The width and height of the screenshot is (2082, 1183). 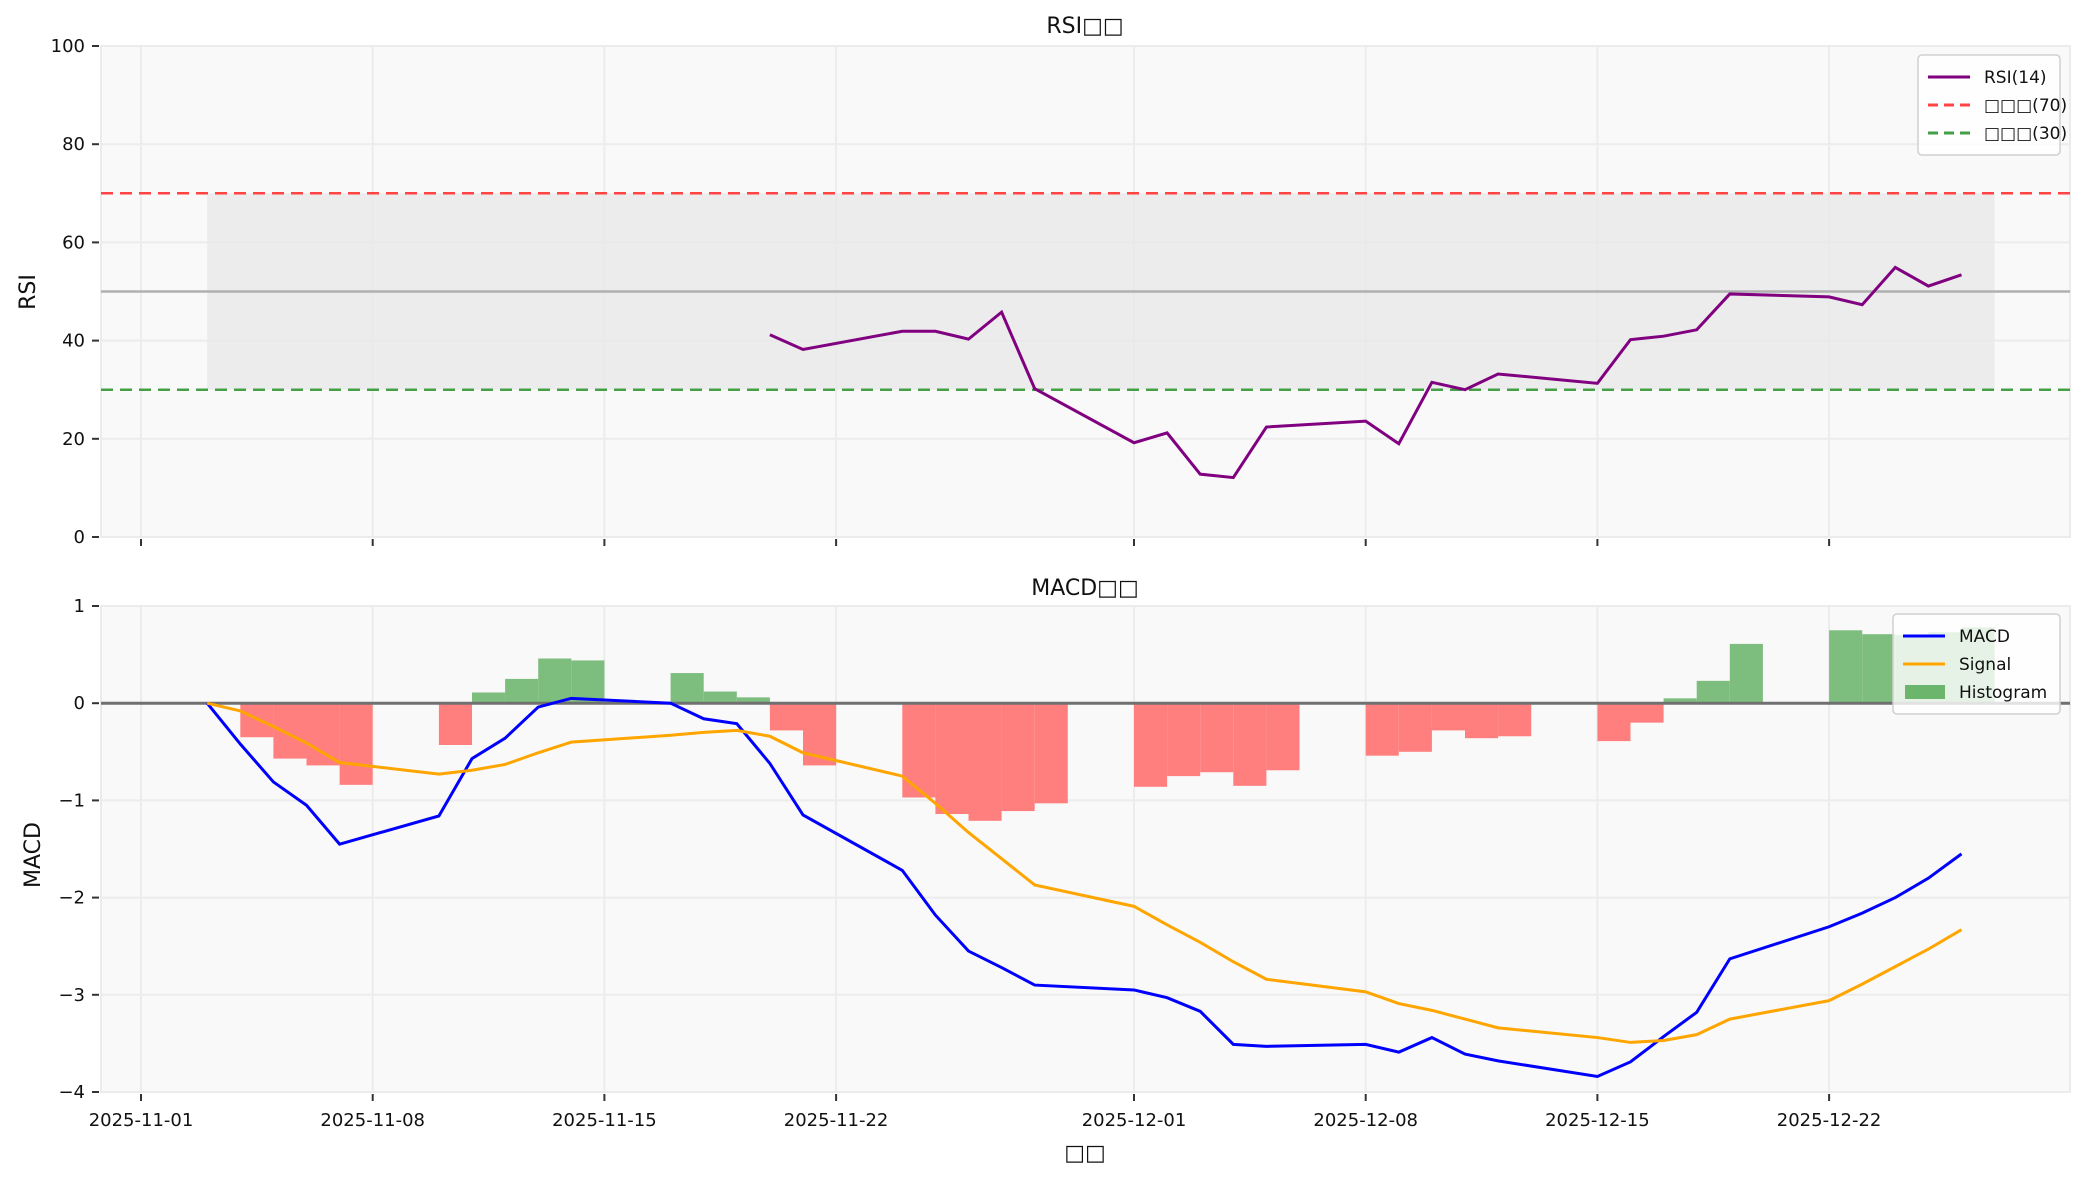 I want to click on y-tick-label: 80, so click(x=73, y=144).